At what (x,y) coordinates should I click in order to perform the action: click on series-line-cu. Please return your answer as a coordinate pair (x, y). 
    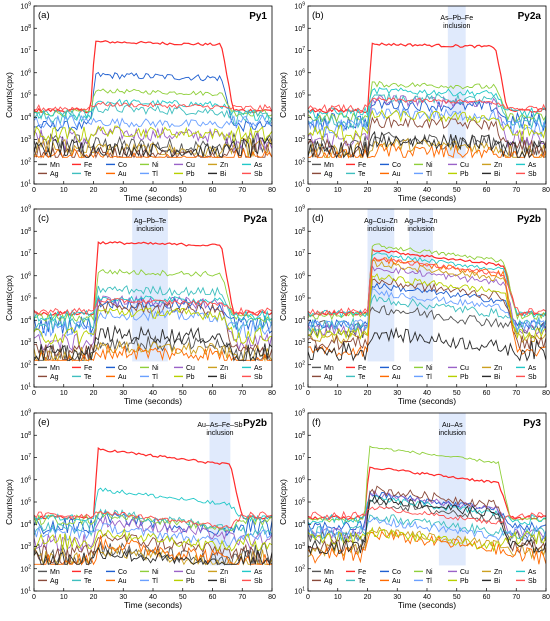
    Looking at the image, I should click on (153, 533).